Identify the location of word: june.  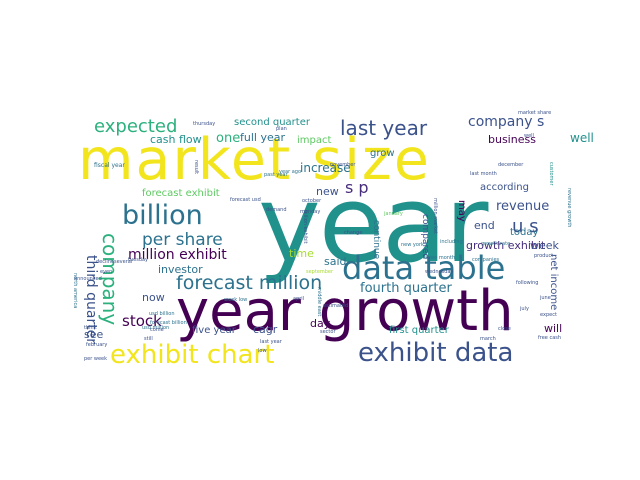
(545, 298).